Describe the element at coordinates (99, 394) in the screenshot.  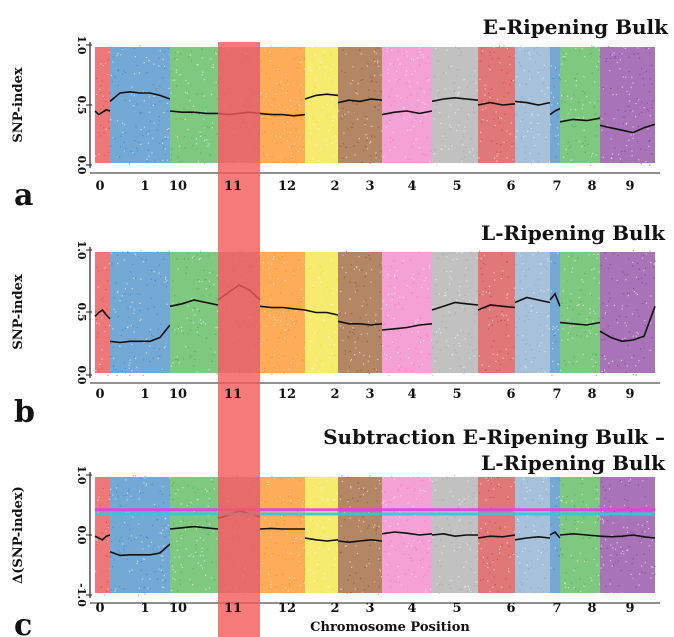
I see `chromosome-label: 0` at that location.